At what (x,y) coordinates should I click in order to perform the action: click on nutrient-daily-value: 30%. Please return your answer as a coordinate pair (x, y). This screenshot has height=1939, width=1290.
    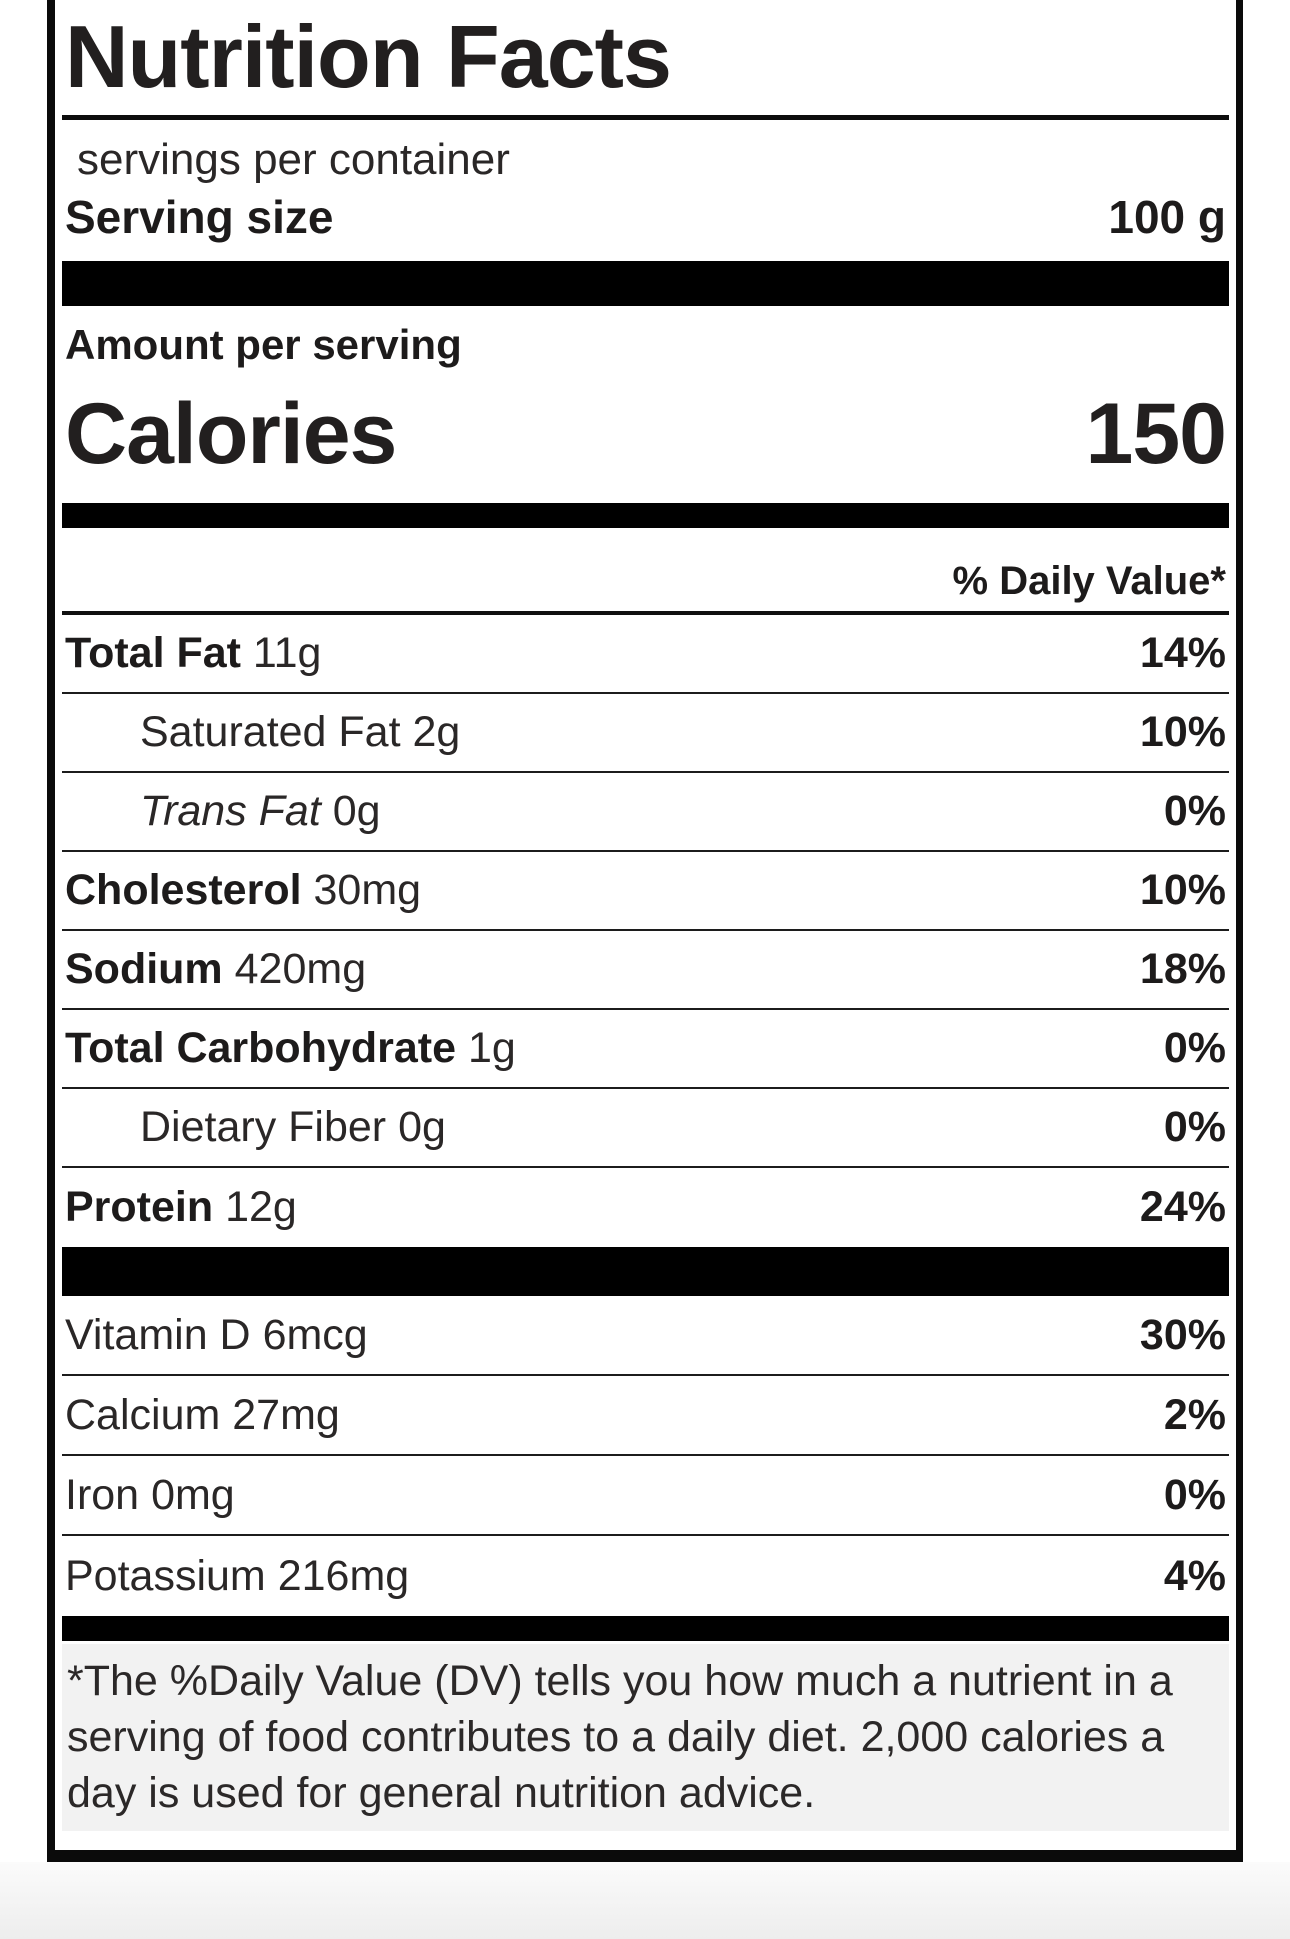
    Looking at the image, I should click on (1182, 1334).